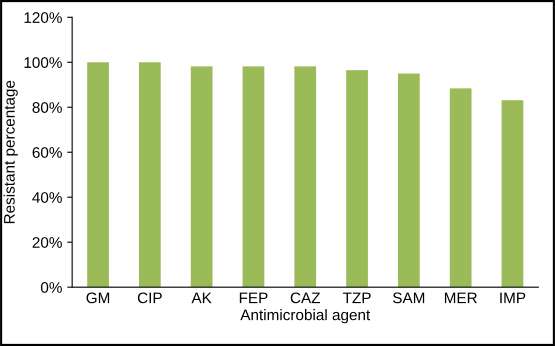 Image resolution: width=555 pixels, height=346 pixels. What do you see at coordinates (47, 107) in the screenshot?
I see `y-tick-label: 80%` at bounding box center [47, 107].